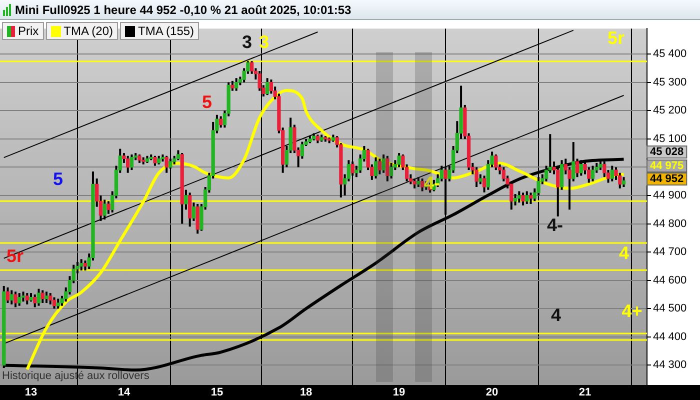 Image resolution: width=700 pixels, height=400 pixels. What do you see at coordinates (166, 31) in the screenshot?
I see `legend-label: TMA (155)` at bounding box center [166, 31].